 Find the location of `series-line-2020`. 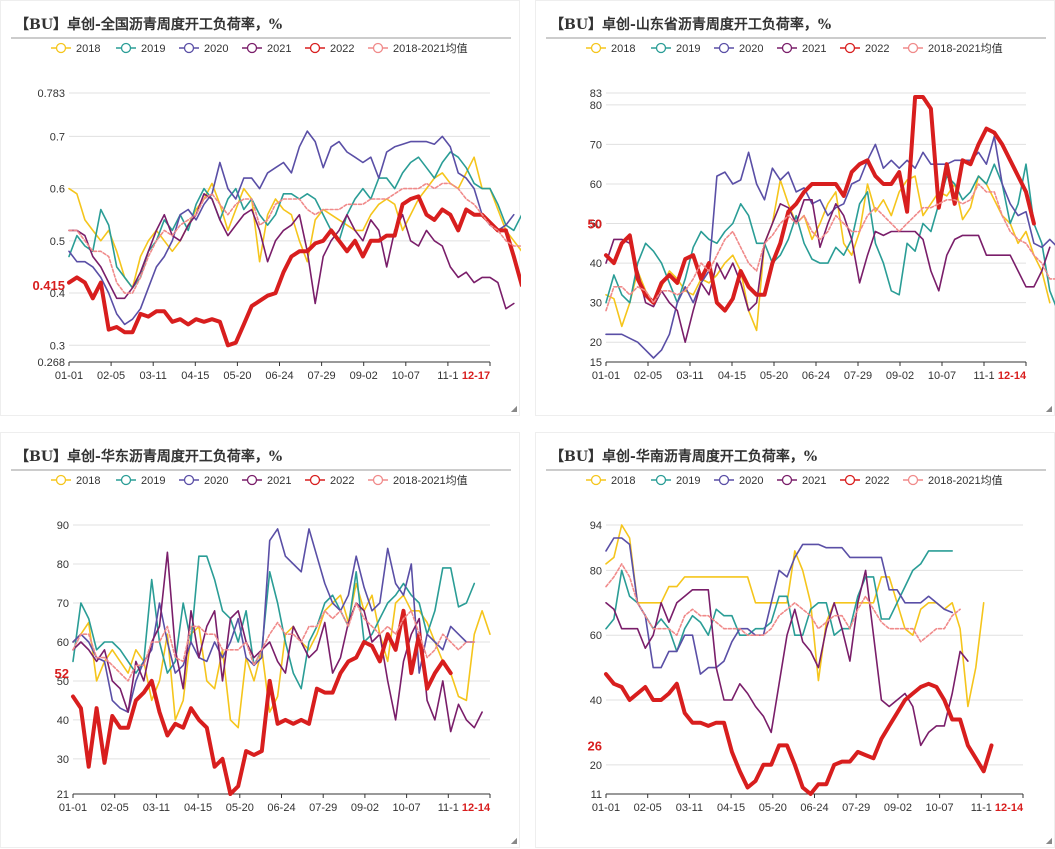

series-line-2020 is located at coordinates (779, 606).